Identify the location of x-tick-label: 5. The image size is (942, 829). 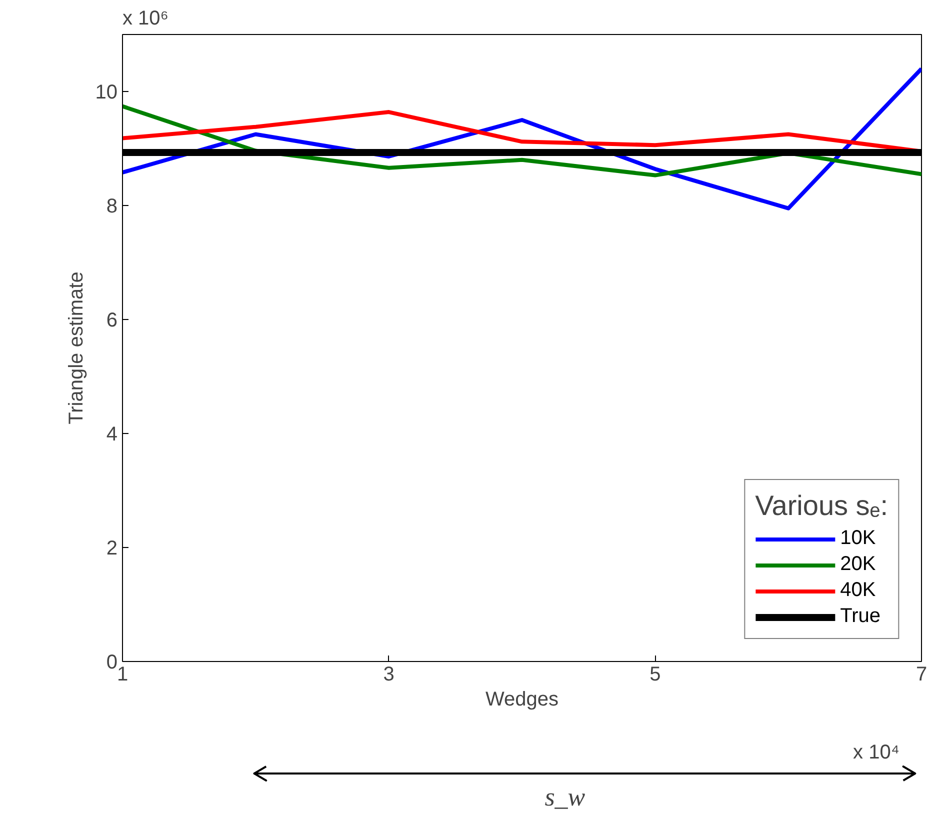
(655, 675).